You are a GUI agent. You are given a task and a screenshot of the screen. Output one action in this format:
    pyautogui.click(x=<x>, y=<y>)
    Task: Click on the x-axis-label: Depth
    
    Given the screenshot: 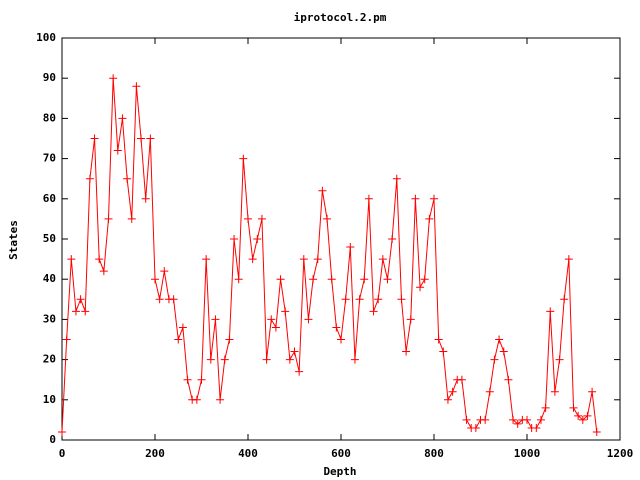 What is the action you would take?
    pyautogui.click(x=339, y=471)
    